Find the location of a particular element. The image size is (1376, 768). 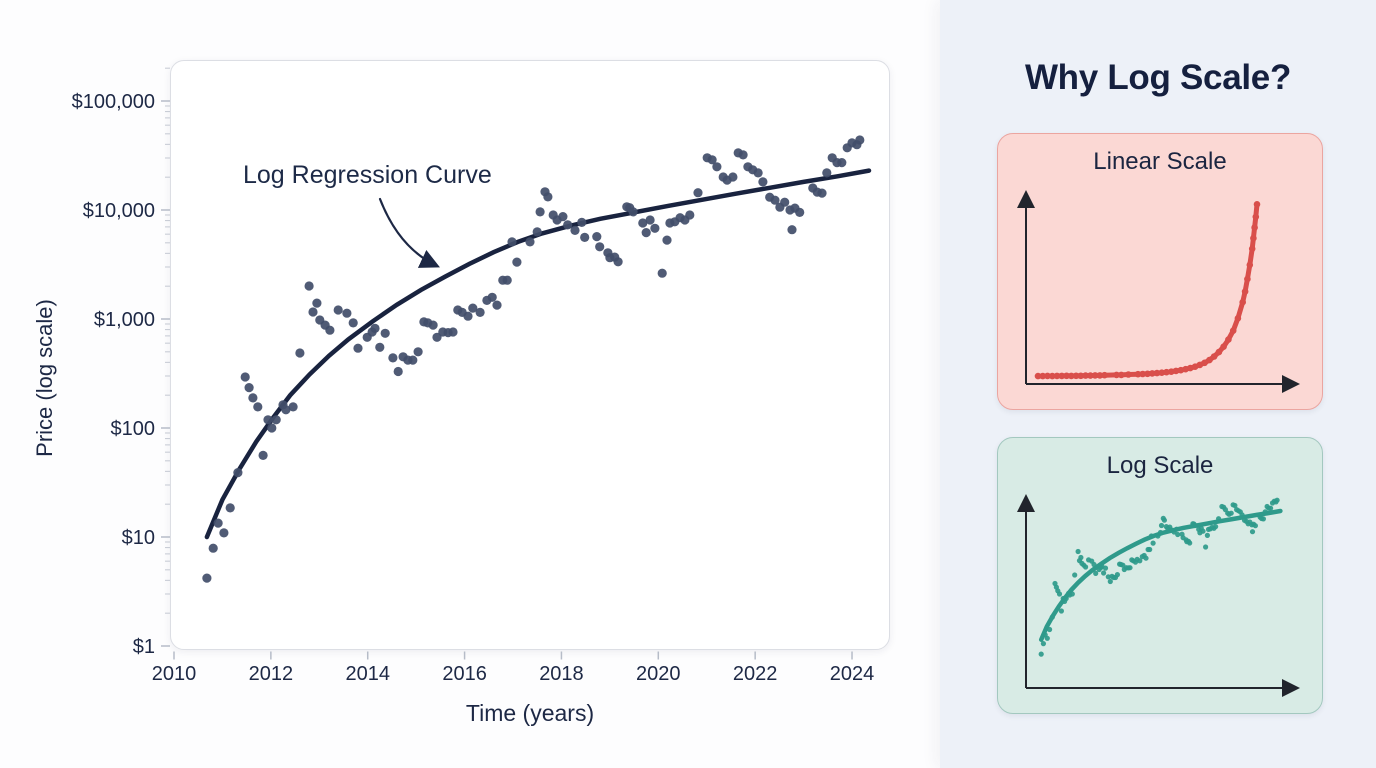

y-tick-label: $10 is located at coordinates (138, 538).